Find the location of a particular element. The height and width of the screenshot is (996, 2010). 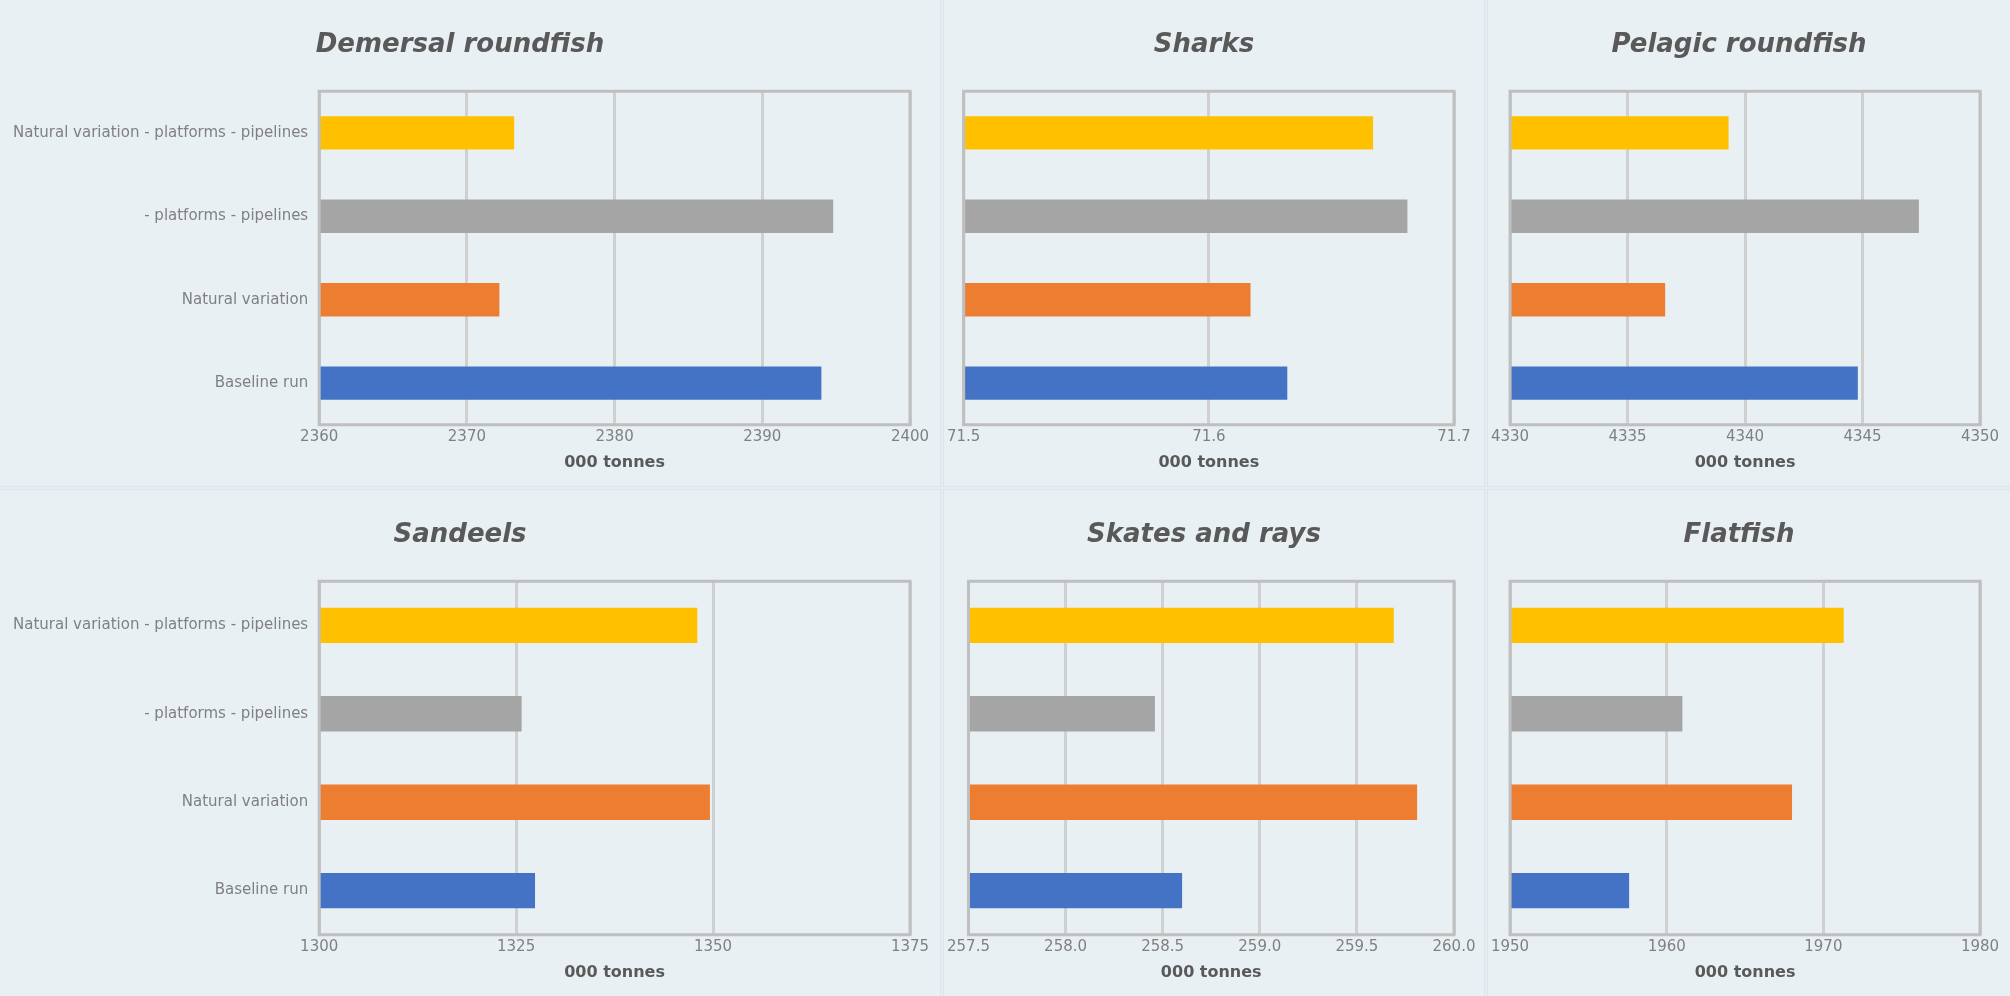

x-tick-label: 258.0 is located at coordinates (1066, 945).